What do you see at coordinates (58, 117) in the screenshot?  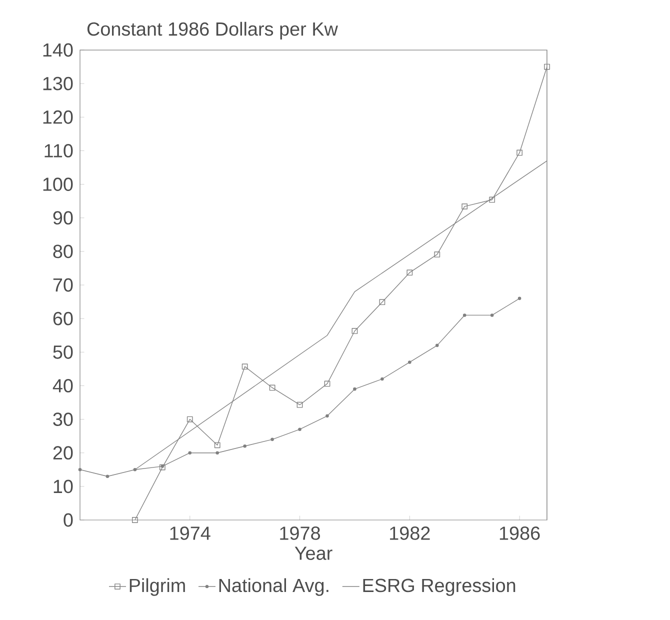 I see `y-tick-label: 120` at bounding box center [58, 117].